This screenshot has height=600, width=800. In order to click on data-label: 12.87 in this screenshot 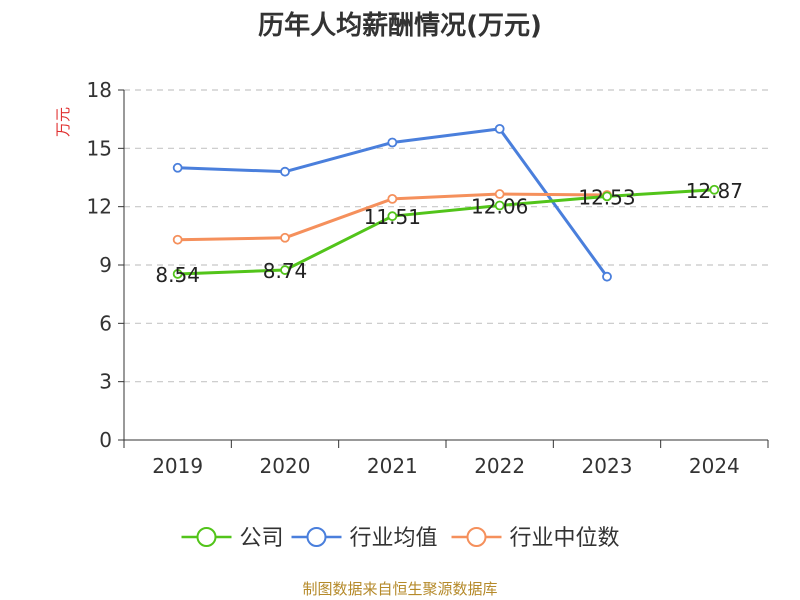, I will do `click(714, 191)`.